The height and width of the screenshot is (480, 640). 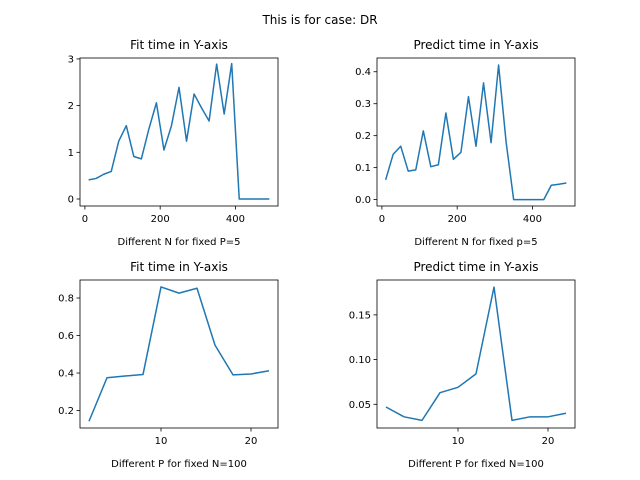 I want to click on y-tick-label: 3, so click(x=71, y=59).